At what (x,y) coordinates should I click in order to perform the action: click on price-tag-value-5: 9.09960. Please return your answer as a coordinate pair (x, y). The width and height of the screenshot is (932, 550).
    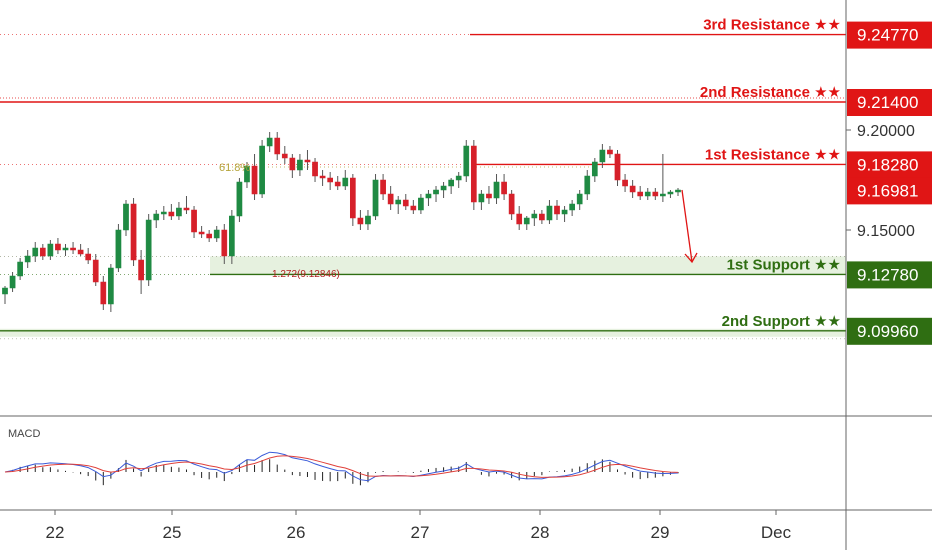
    Looking at the image, I should click on (887, 331).